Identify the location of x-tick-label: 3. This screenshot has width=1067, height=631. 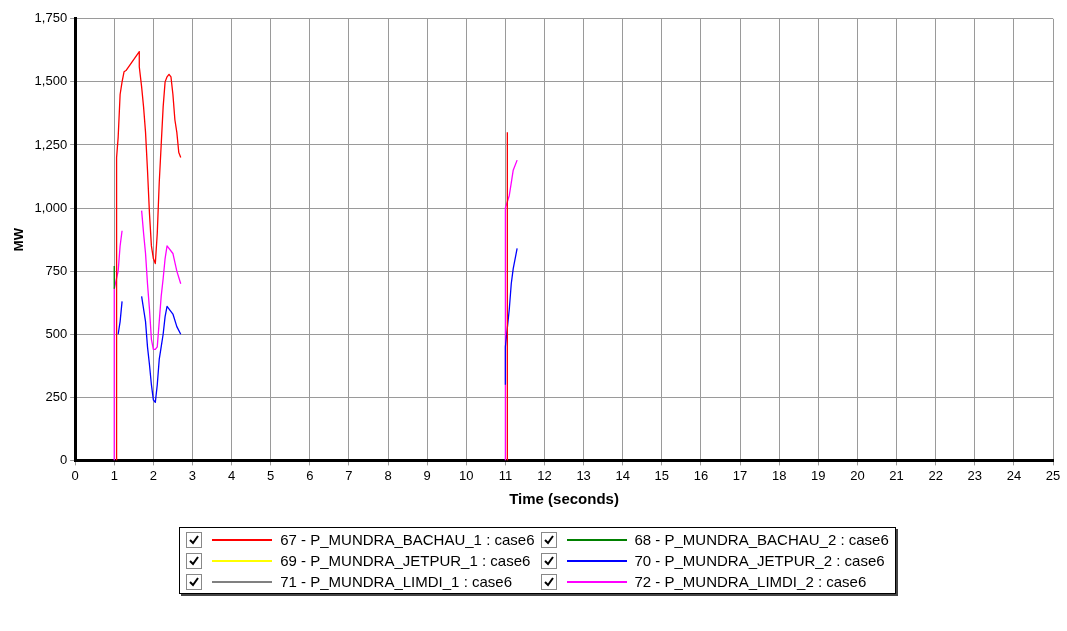
(192, 475).